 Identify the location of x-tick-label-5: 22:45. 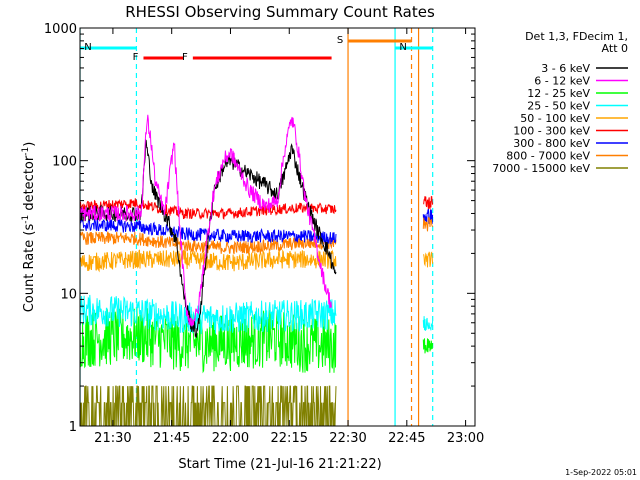
(406, 438).